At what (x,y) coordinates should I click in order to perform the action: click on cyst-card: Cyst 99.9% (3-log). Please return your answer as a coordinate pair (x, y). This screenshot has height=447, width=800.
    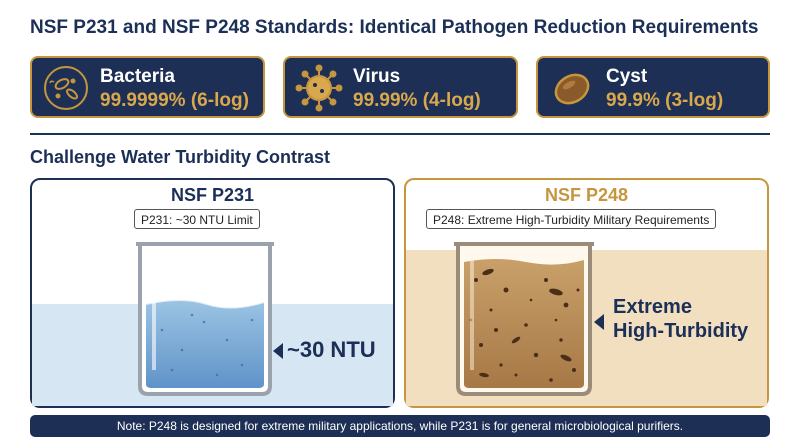
    Looking at the image, I should click on (653, 87).